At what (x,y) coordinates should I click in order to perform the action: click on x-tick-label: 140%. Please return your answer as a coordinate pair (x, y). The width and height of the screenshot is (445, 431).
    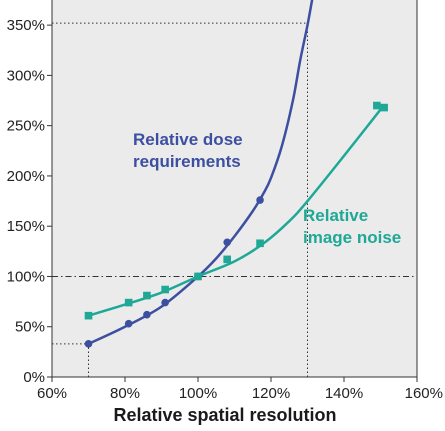
    Looking at the image, I should click on (344, 393).